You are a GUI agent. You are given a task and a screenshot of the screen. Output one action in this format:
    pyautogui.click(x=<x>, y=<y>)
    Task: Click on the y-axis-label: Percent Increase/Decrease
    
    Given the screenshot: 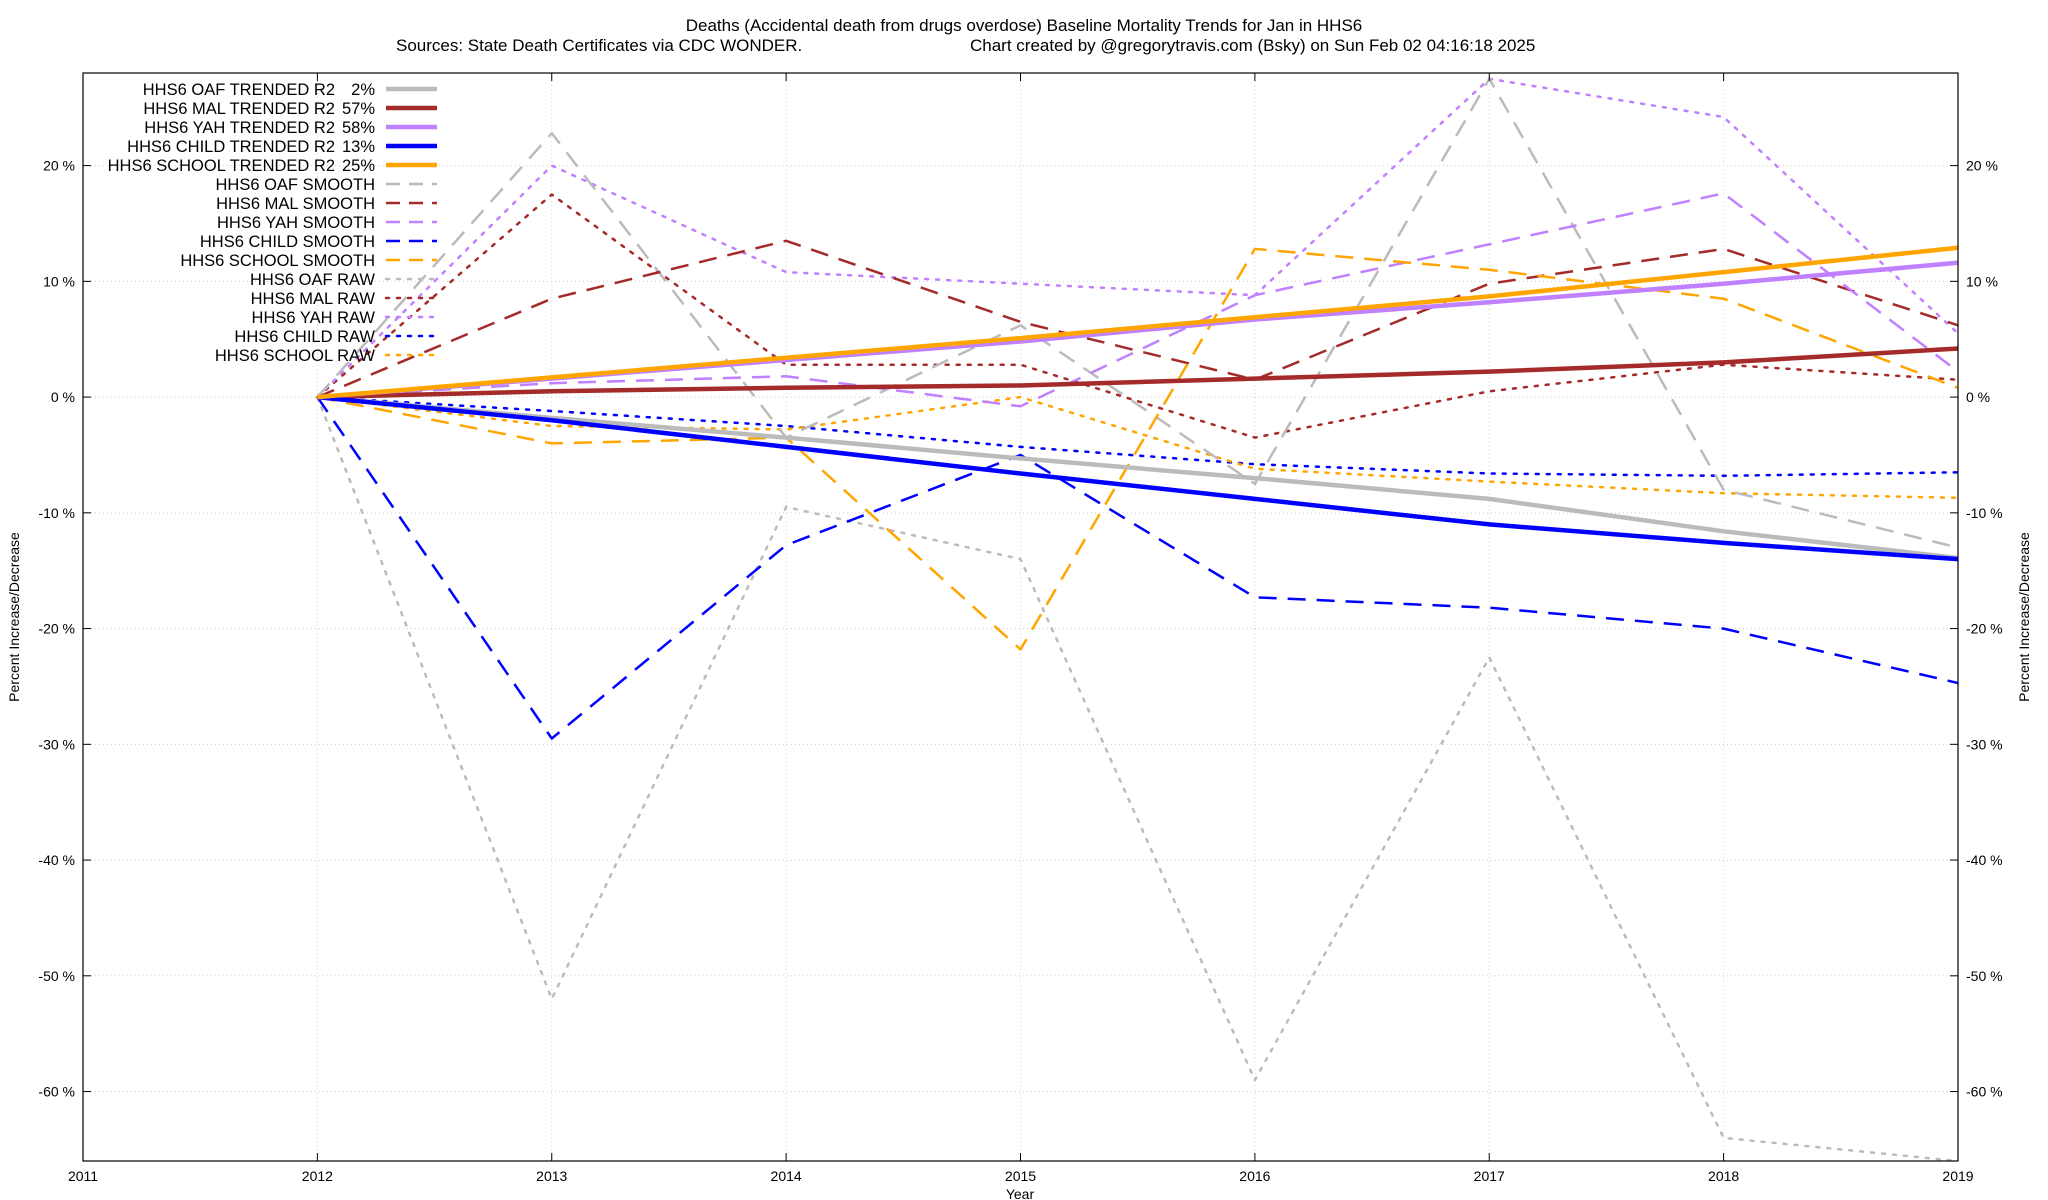 What is the action you would take?
    pyautogui.click(x=14, y=617)
    